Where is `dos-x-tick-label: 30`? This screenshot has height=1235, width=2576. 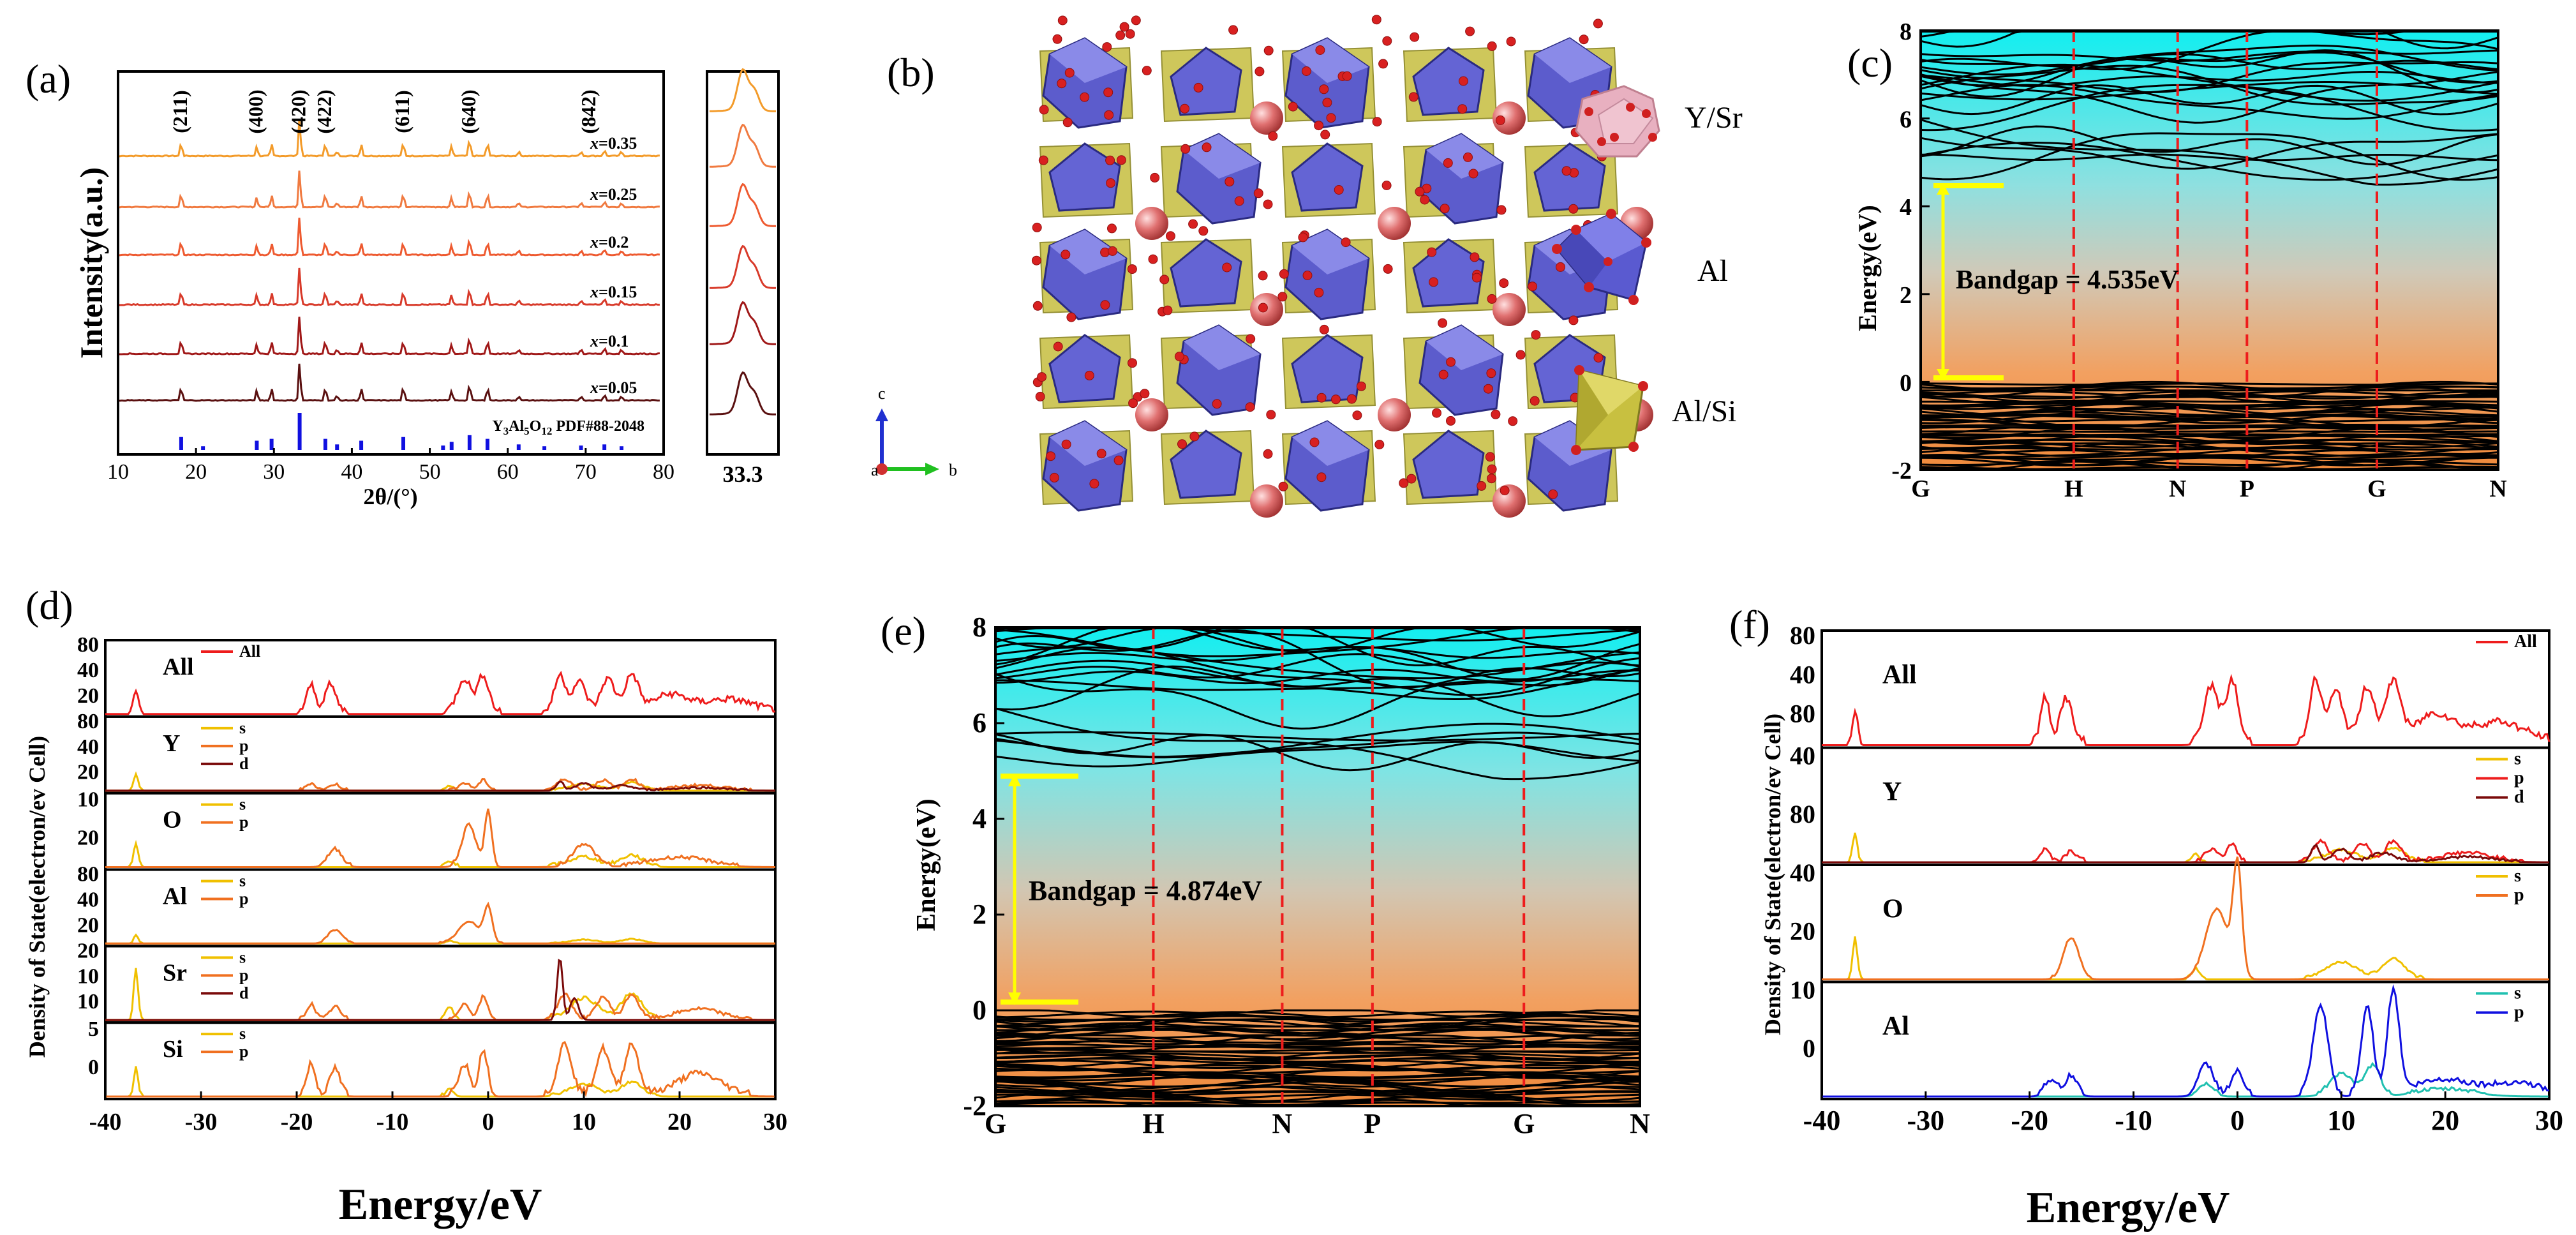
dos-x-tick-label: 30 is located at coordinates (2549, 1120).